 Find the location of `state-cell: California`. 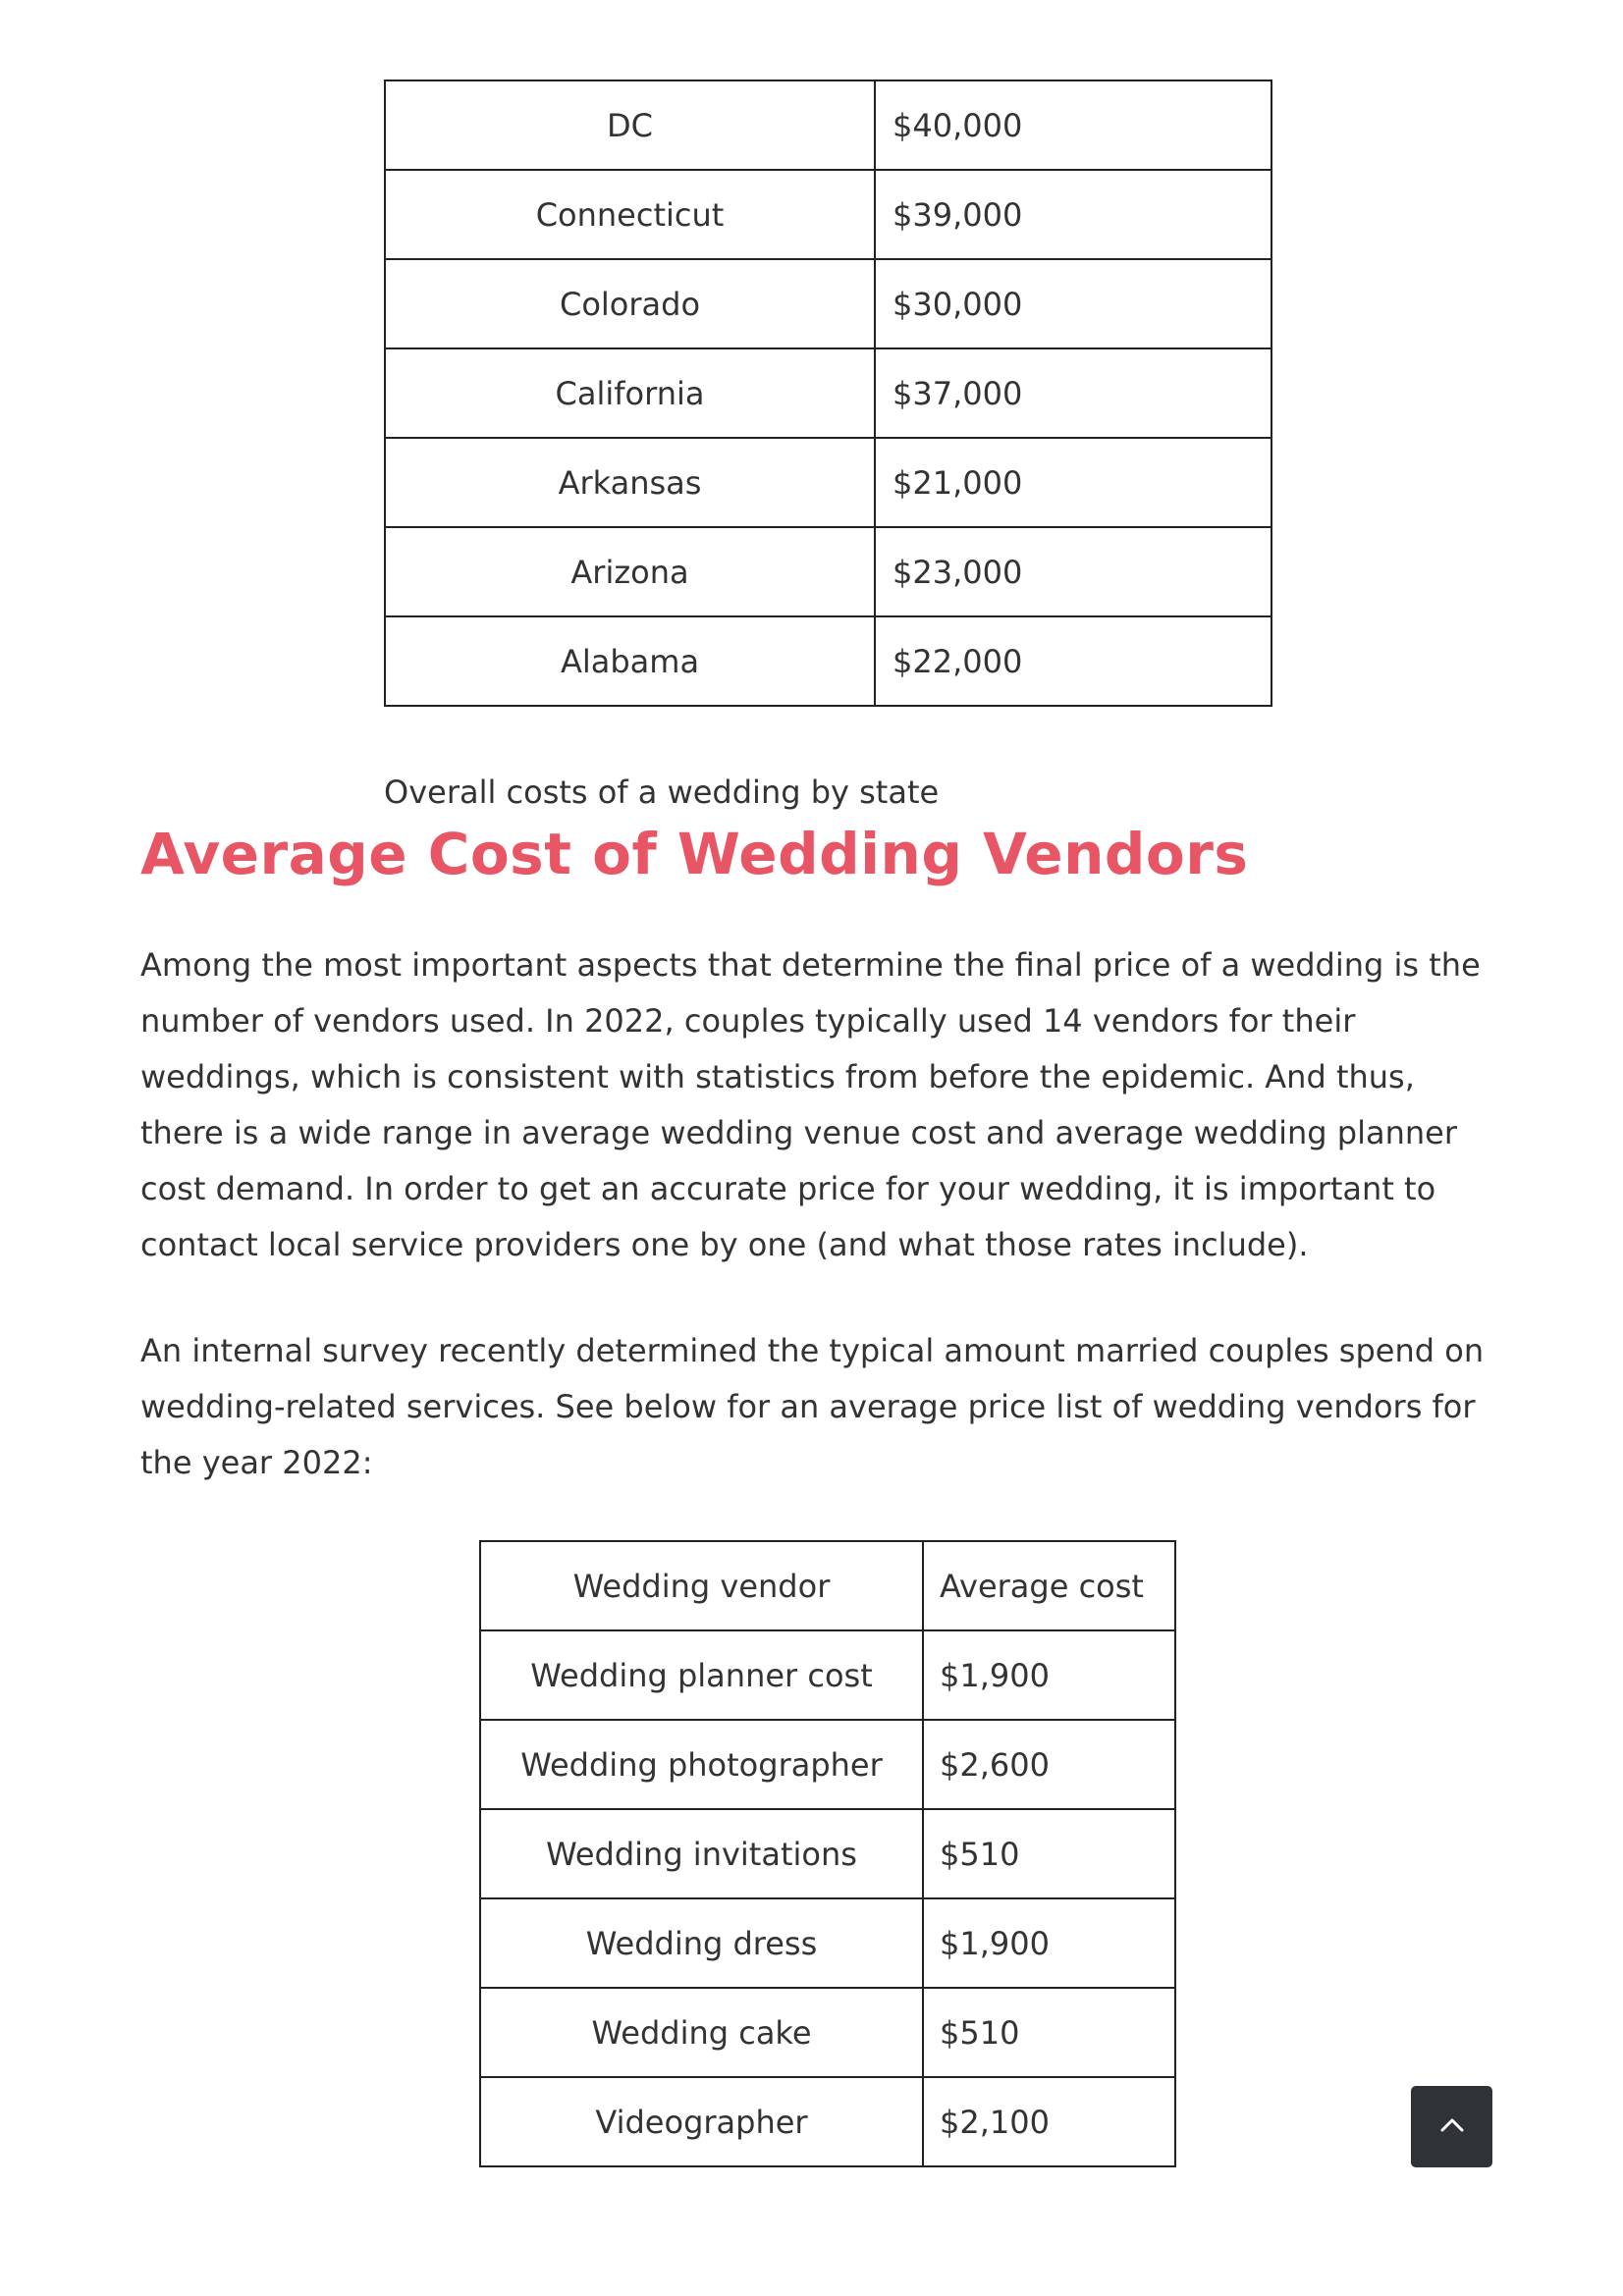

state-cell: California is located at coordinates (630, 393).